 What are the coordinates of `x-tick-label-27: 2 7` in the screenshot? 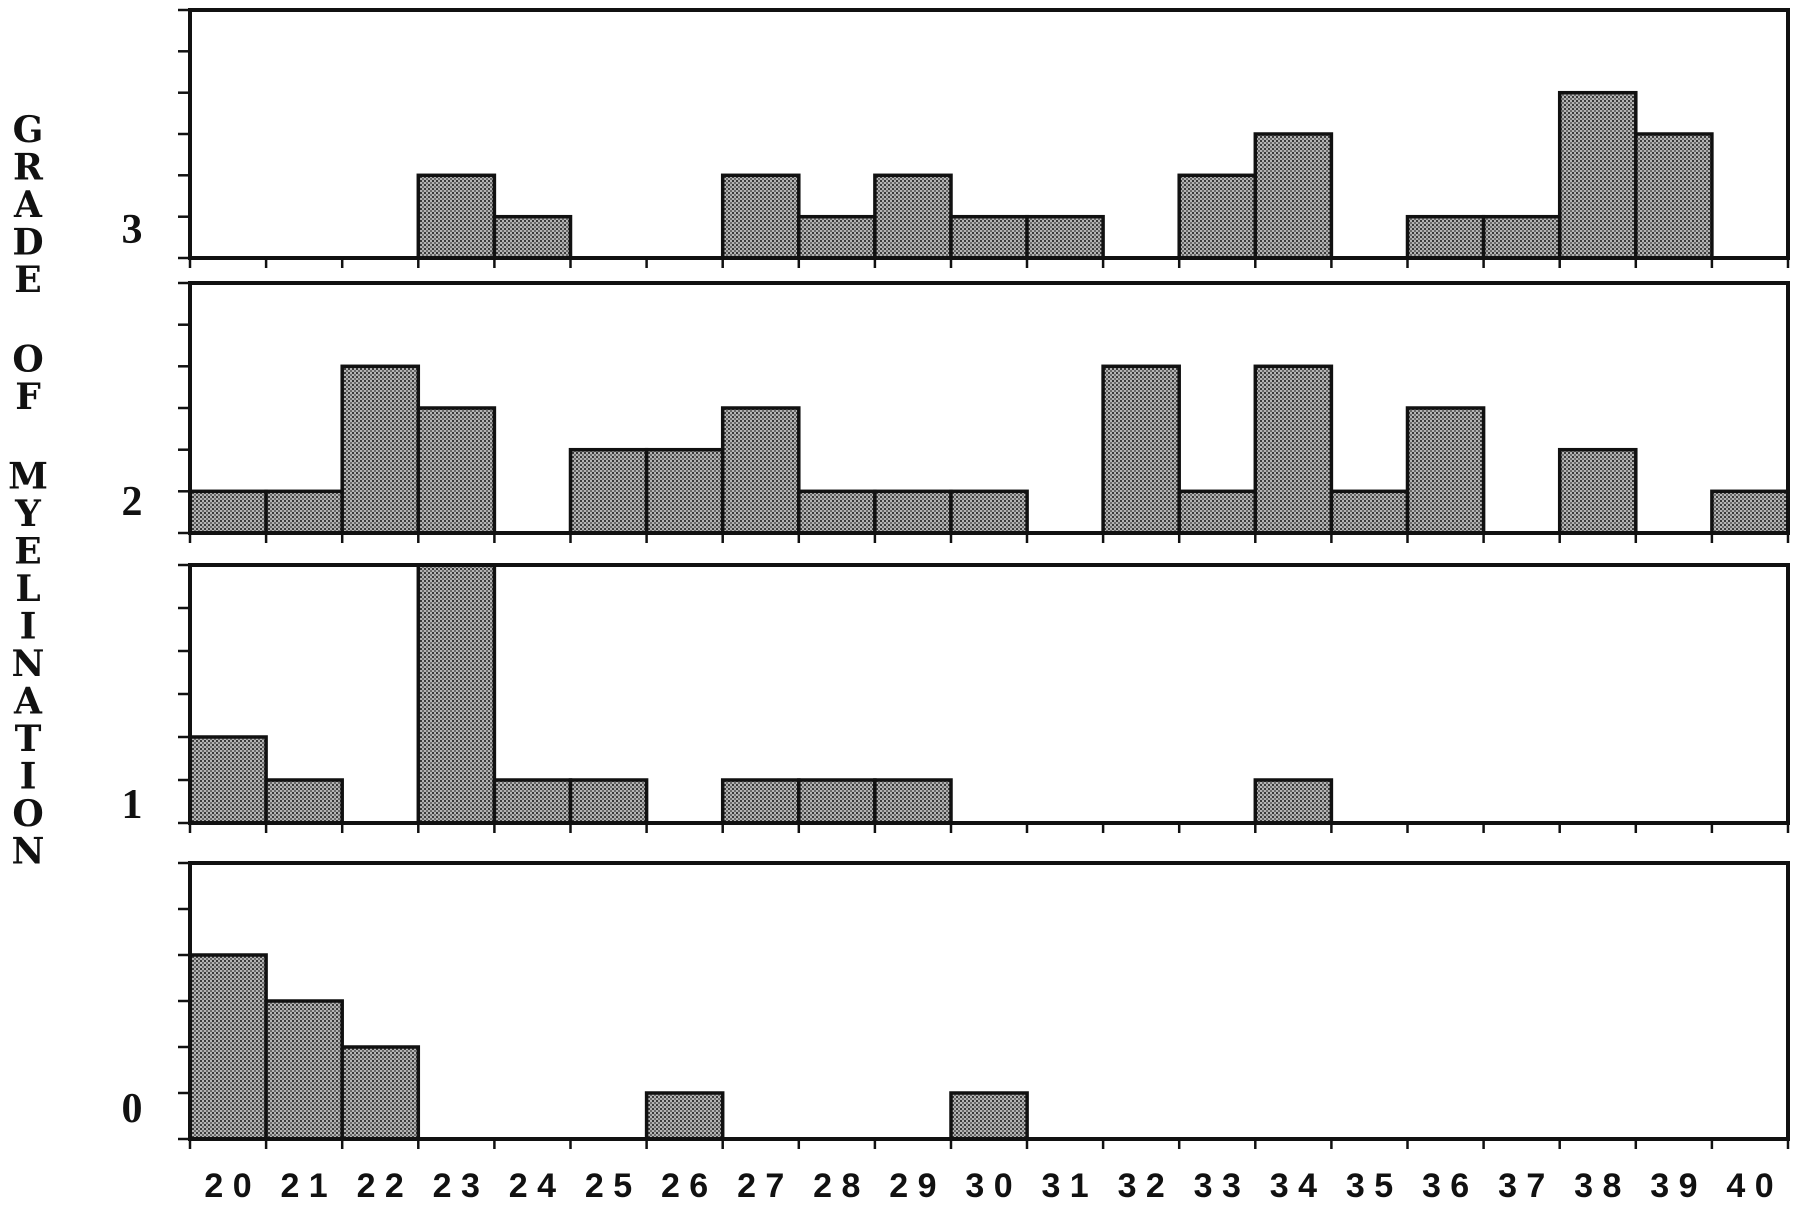 It's located at (760, 1186).